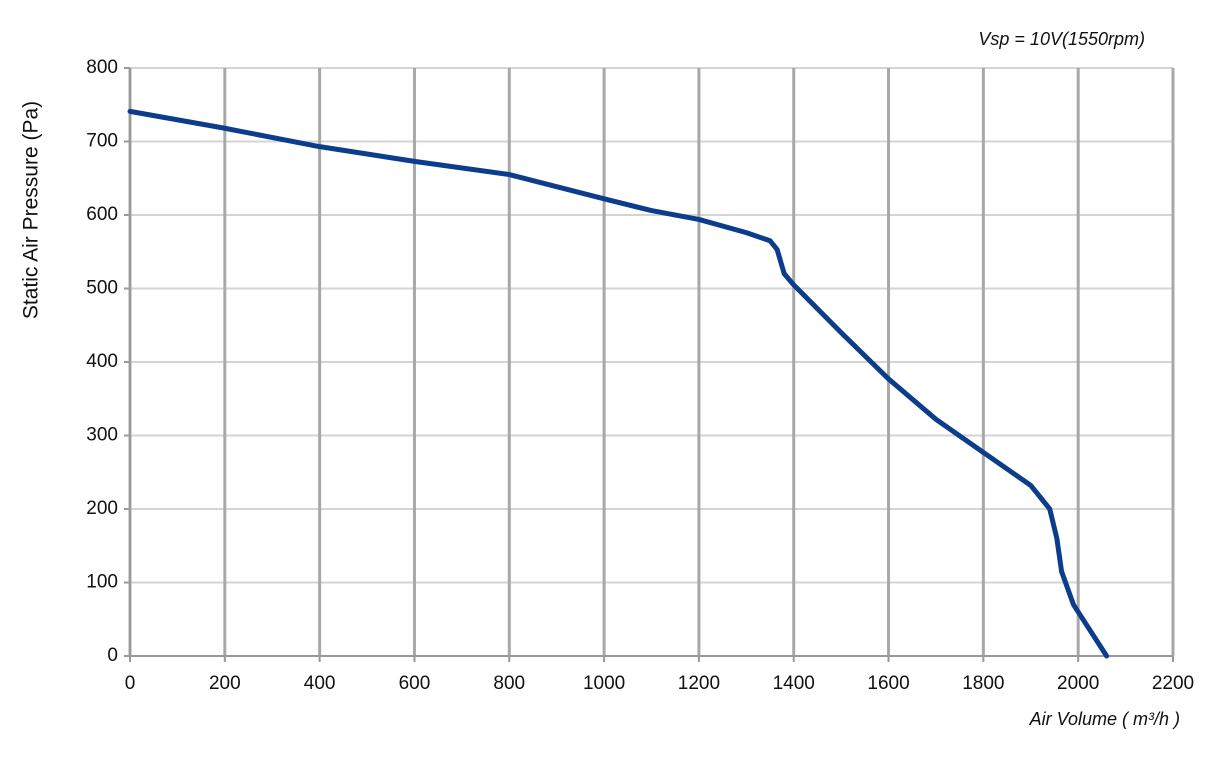 The width and height of the screenshot is (1215, 760). Describe the element at coordinates (604, 683) in the screenshot. I see `x-tick-label: 1000` at that location.